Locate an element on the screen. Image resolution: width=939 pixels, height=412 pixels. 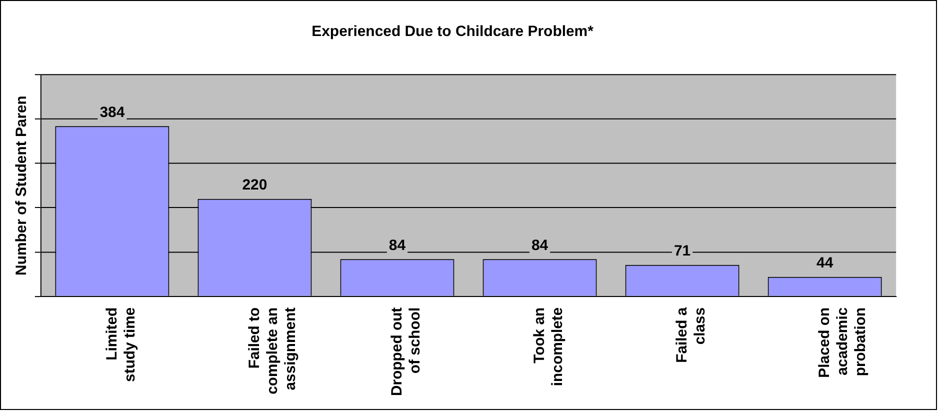
y-axis-title: Number of Student Paren is located at coordinates (21, 186).